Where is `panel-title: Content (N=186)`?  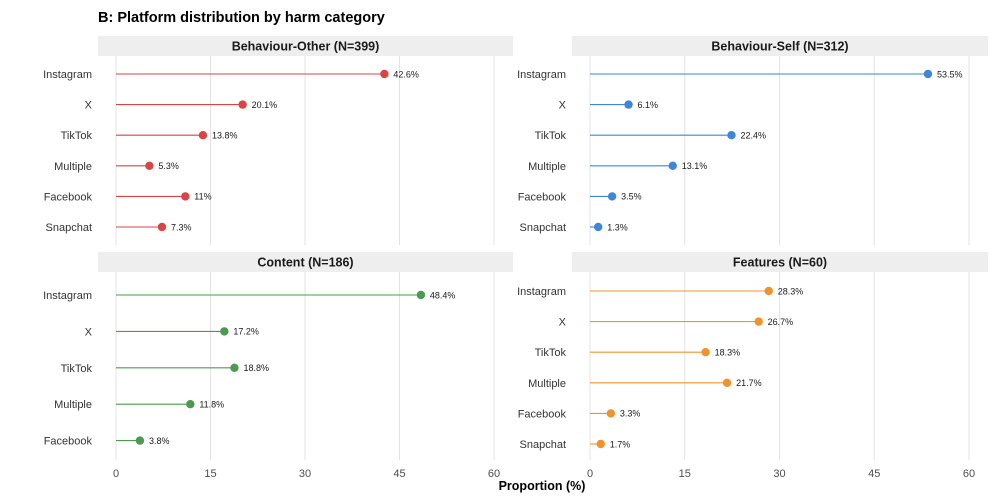
panel-title: Content (N=186) is located at coordinates (305, 263).